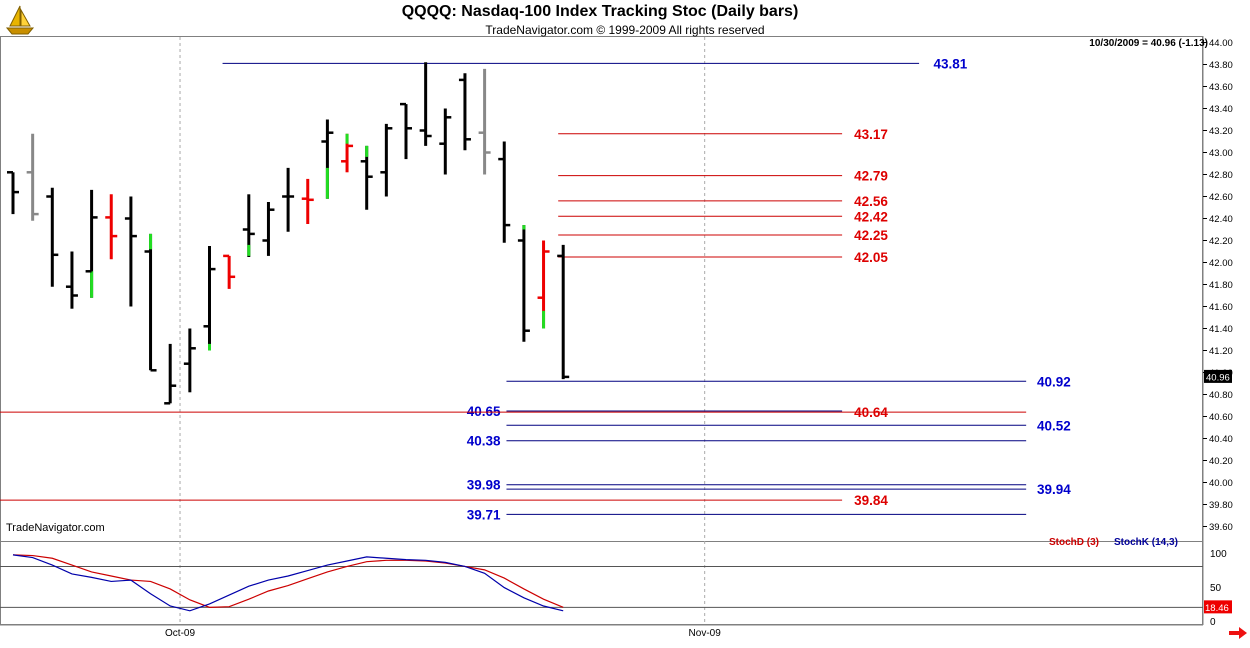 This screenshot has height=648, width=1250. I want to click on stoch-d-line, so click(288, 581).